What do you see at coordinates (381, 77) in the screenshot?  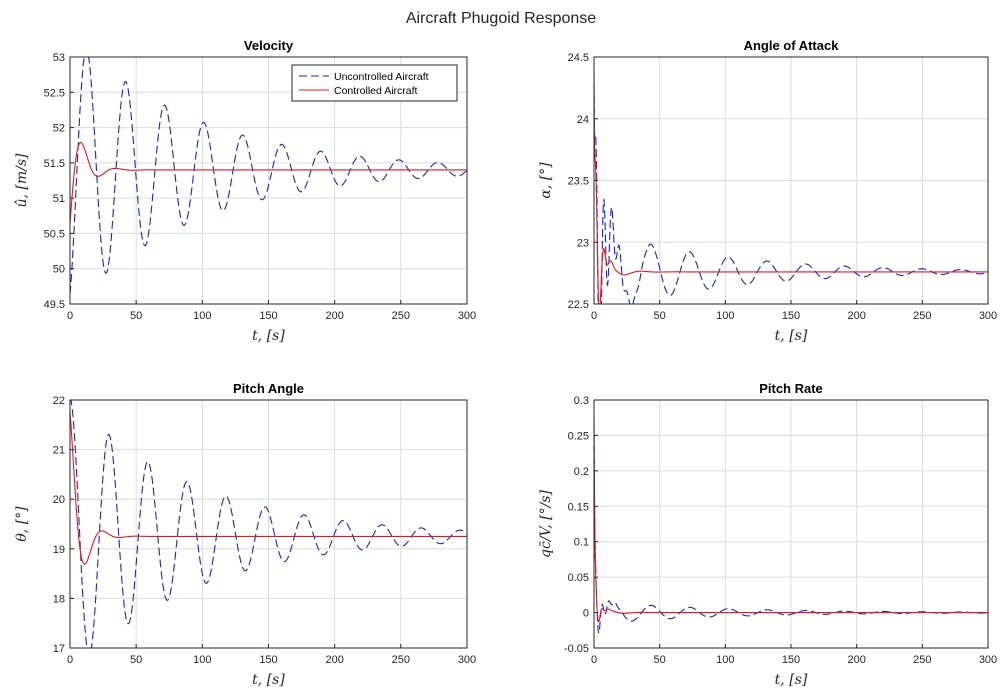 I see `legend-entry: Uncontrolled Aircraft` at bounding box center [381, 77].